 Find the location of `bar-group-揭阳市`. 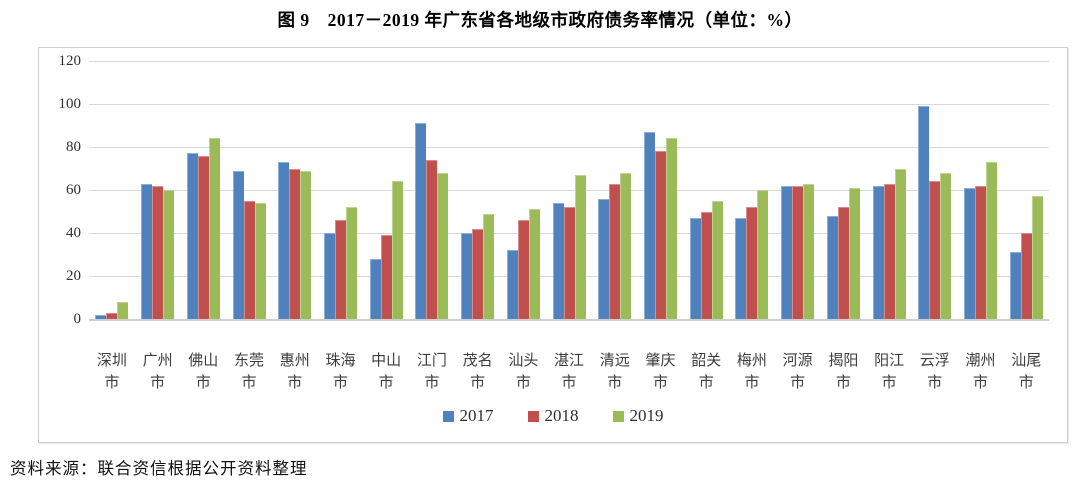

bar-group-揭阳市 is located at coordinates (844, 190).